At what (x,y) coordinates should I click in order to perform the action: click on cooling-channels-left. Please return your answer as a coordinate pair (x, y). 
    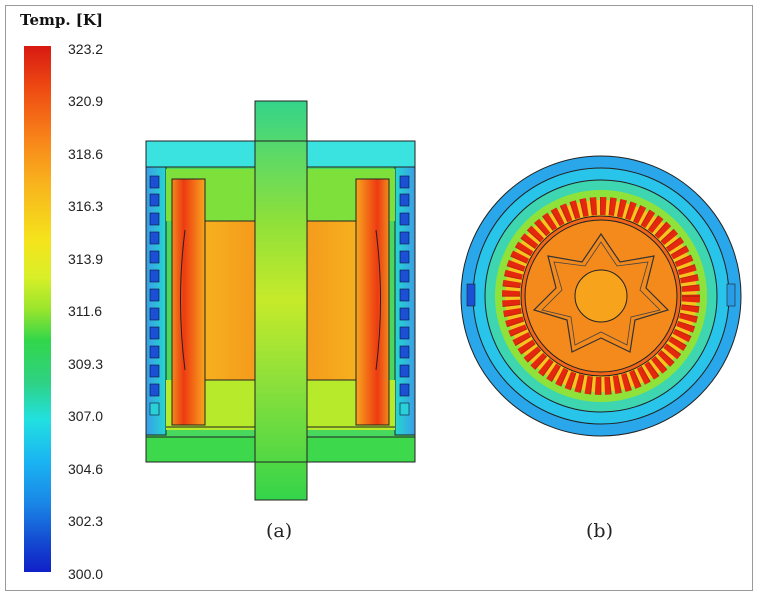
    Looking at the image, I should click on (154, 295).